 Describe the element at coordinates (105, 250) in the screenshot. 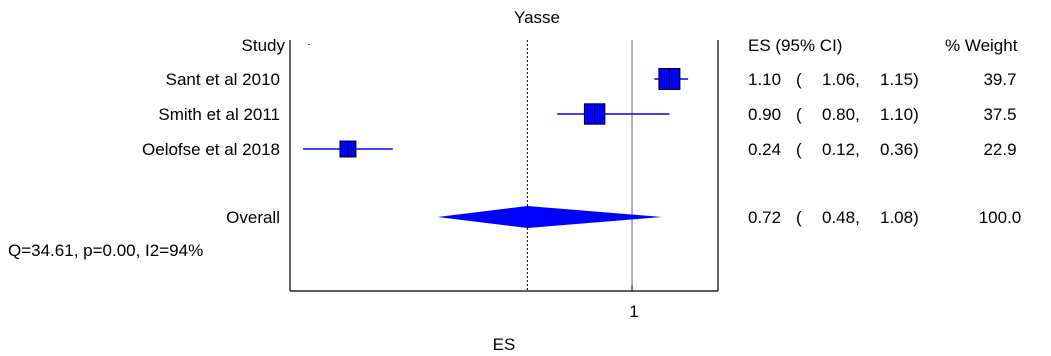

I see `heterogeneity-stats: Q=34.61, p=0.00, I2=94%` at that location.